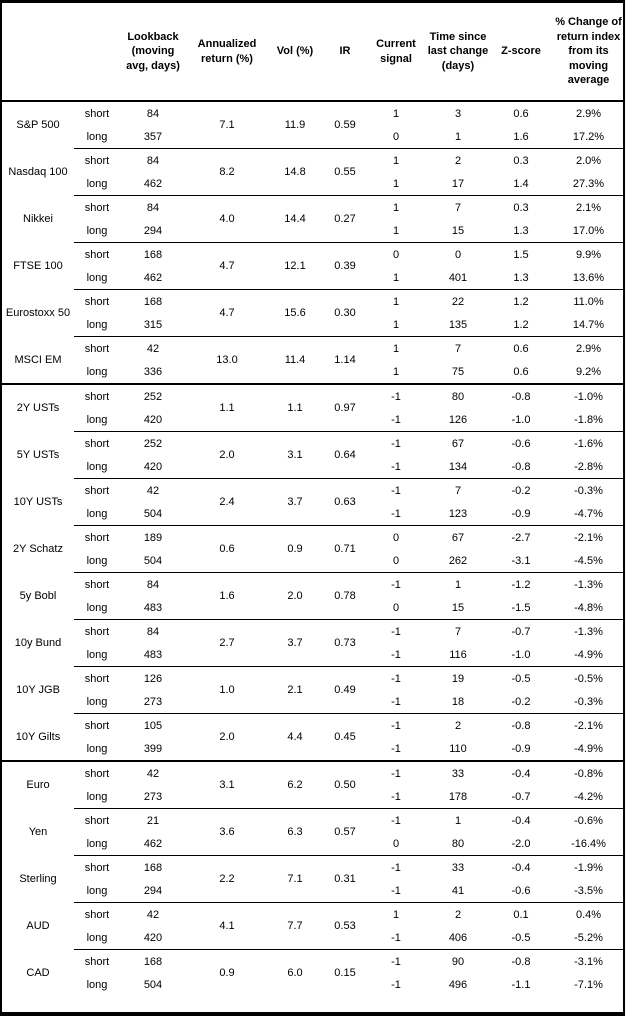  I want to click on z-score-value: -0.9, so click(521, 513).